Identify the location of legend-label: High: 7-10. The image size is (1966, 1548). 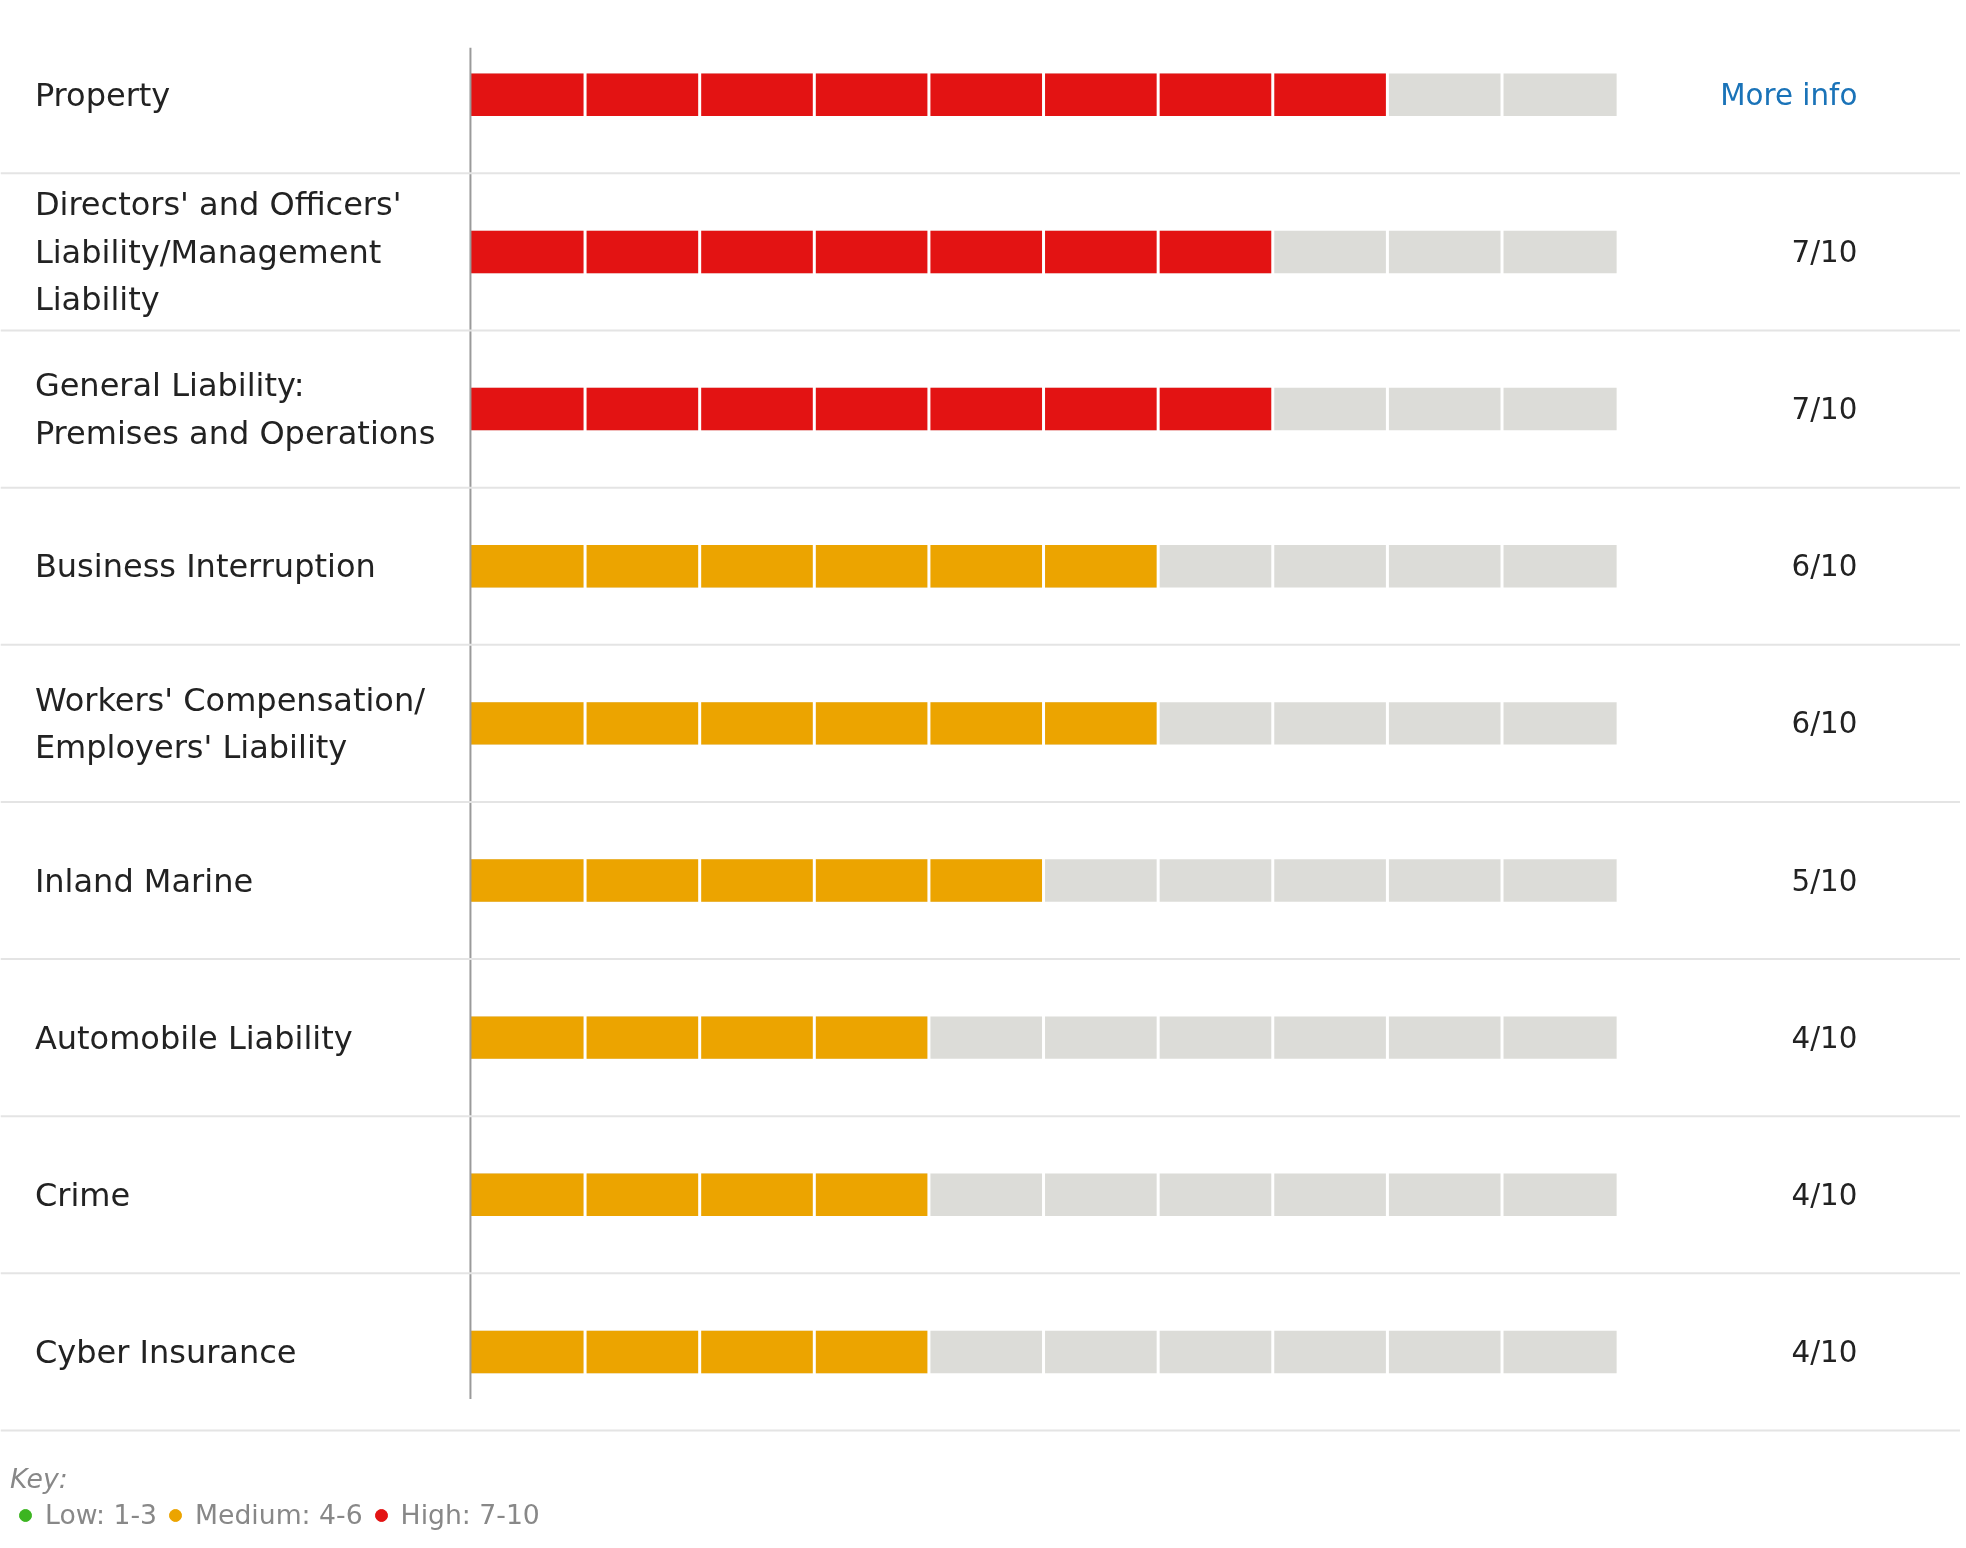
(470, 1514).